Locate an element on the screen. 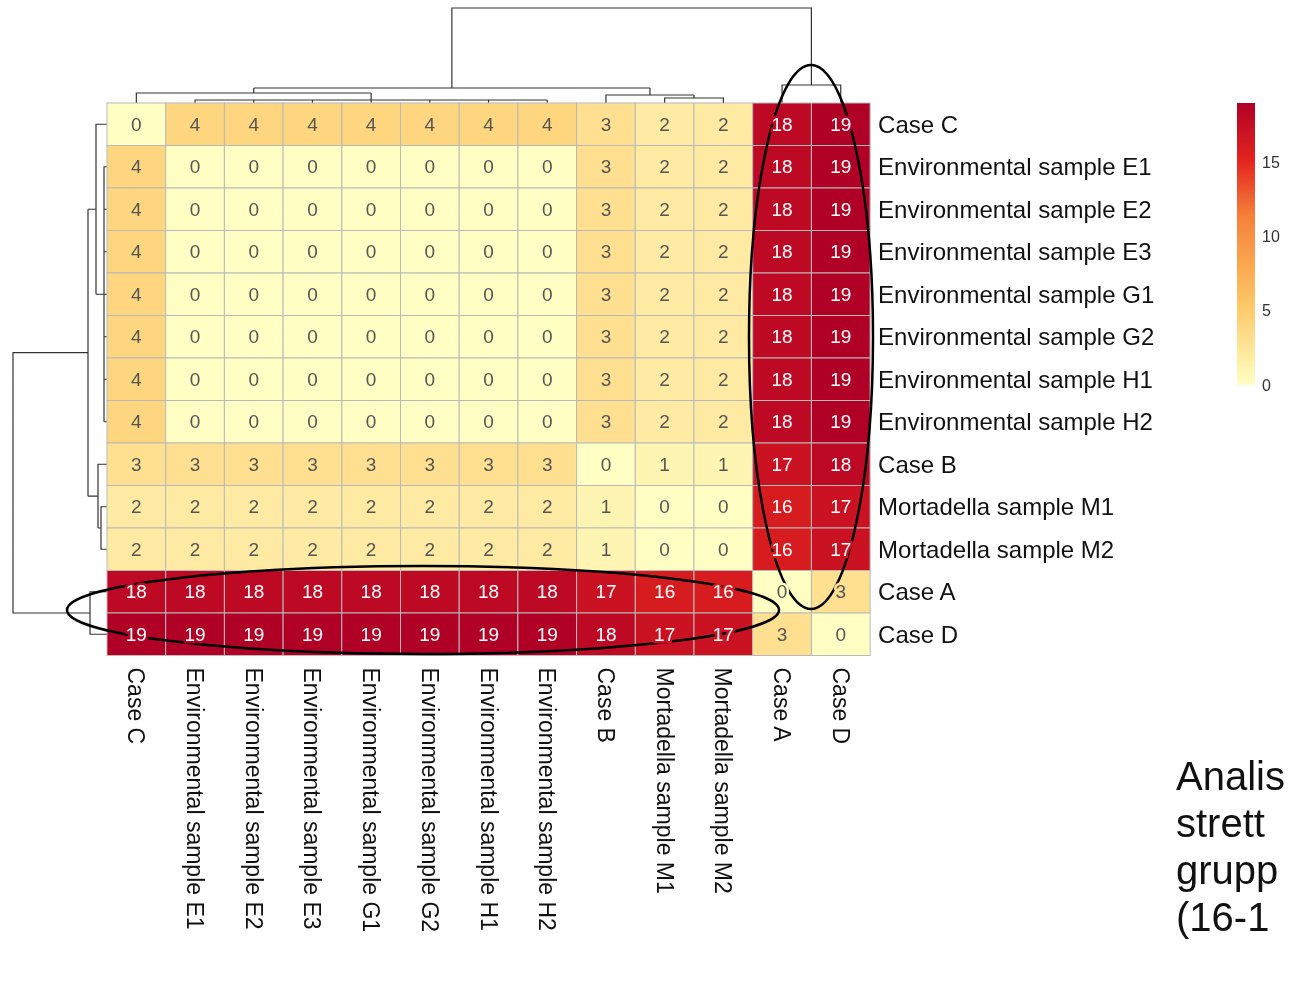 The image size is (1289, 990). color-bar-label: 5 is located at coordinates (1266, 311).